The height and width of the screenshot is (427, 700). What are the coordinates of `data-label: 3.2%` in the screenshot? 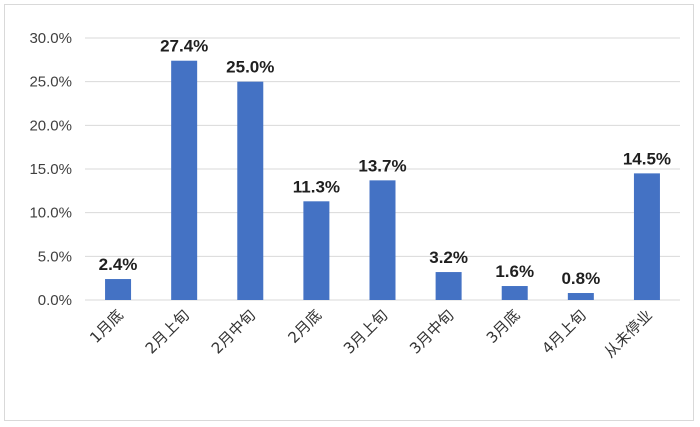 It's located at (448, 257).